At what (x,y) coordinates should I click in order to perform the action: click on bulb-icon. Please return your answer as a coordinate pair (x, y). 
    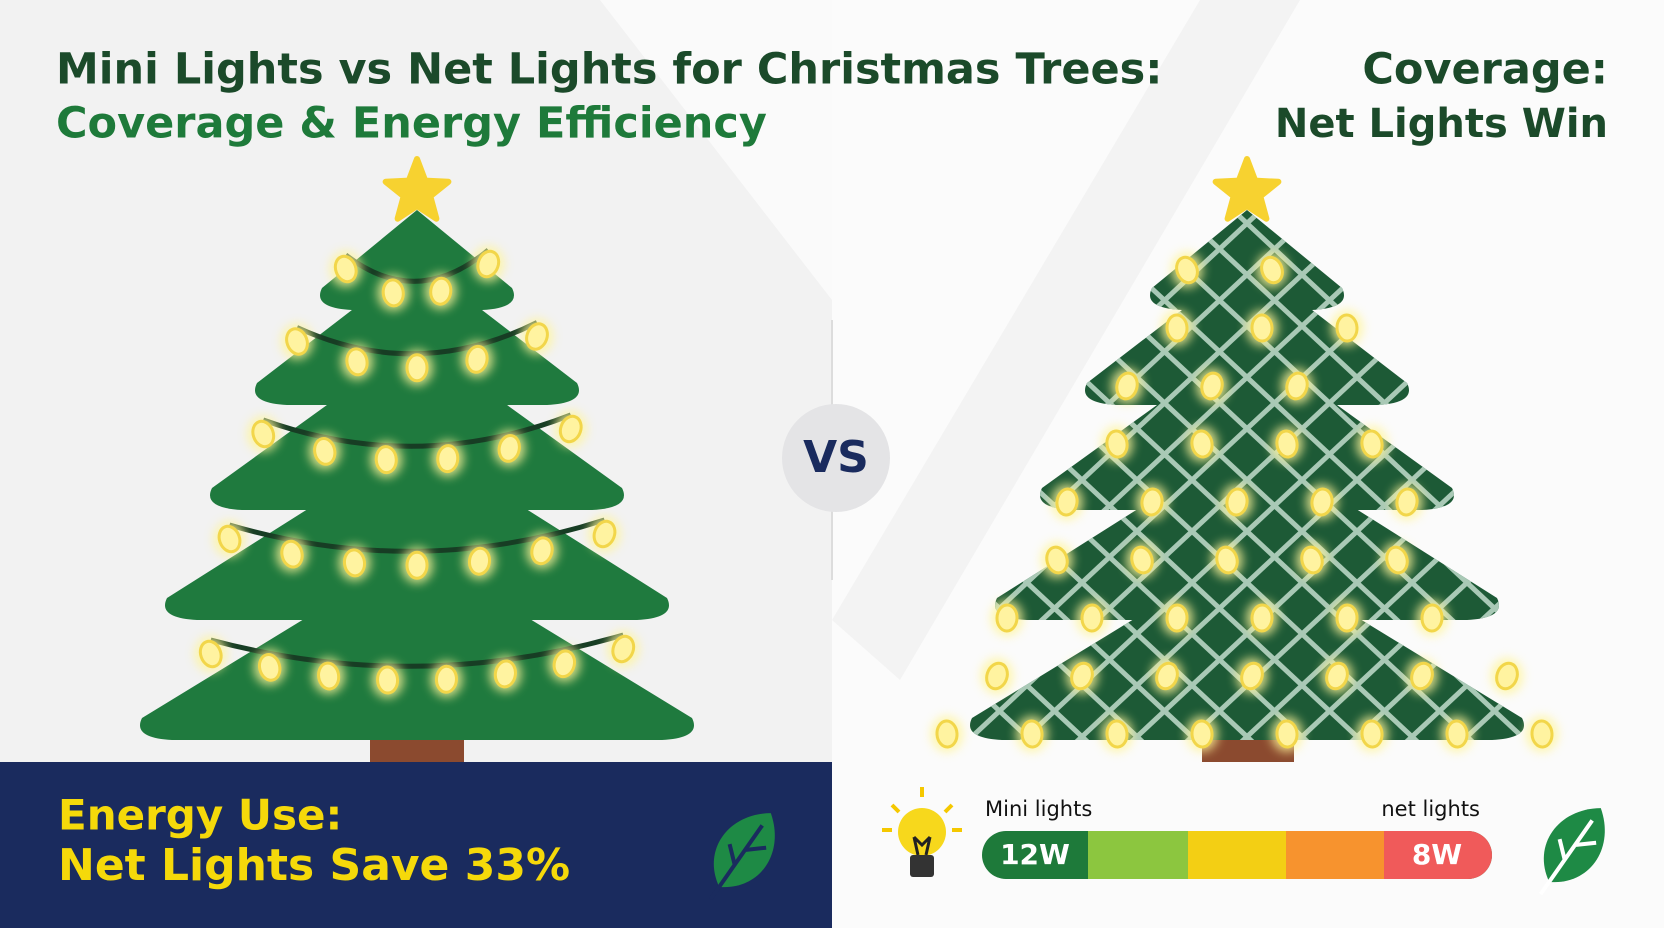
    Looking at the image, I should click on (922, 832).